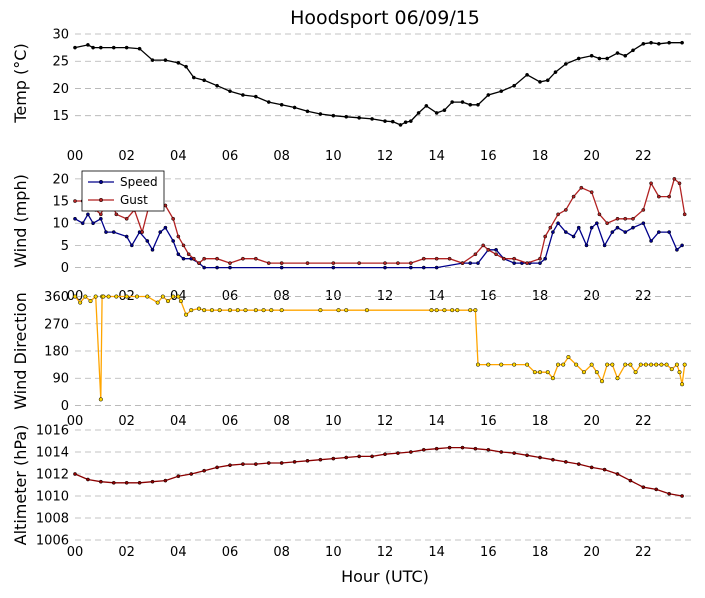 The height and width of the screenshot is (598, 705). What do you see at coordinates (385, 421) in the screenshot?
I see `x-tick-label: 12` at bounding box center [385, 421].